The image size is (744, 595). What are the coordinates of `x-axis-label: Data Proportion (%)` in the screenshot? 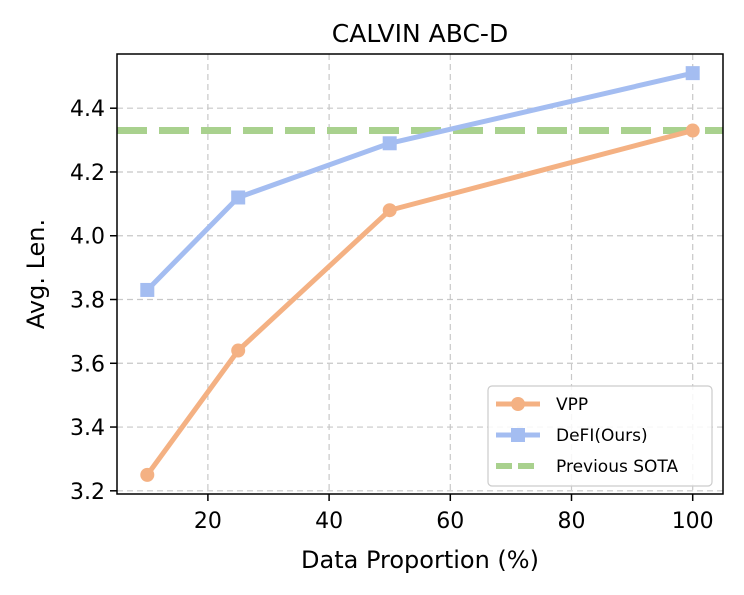 It's located at (420, 560).